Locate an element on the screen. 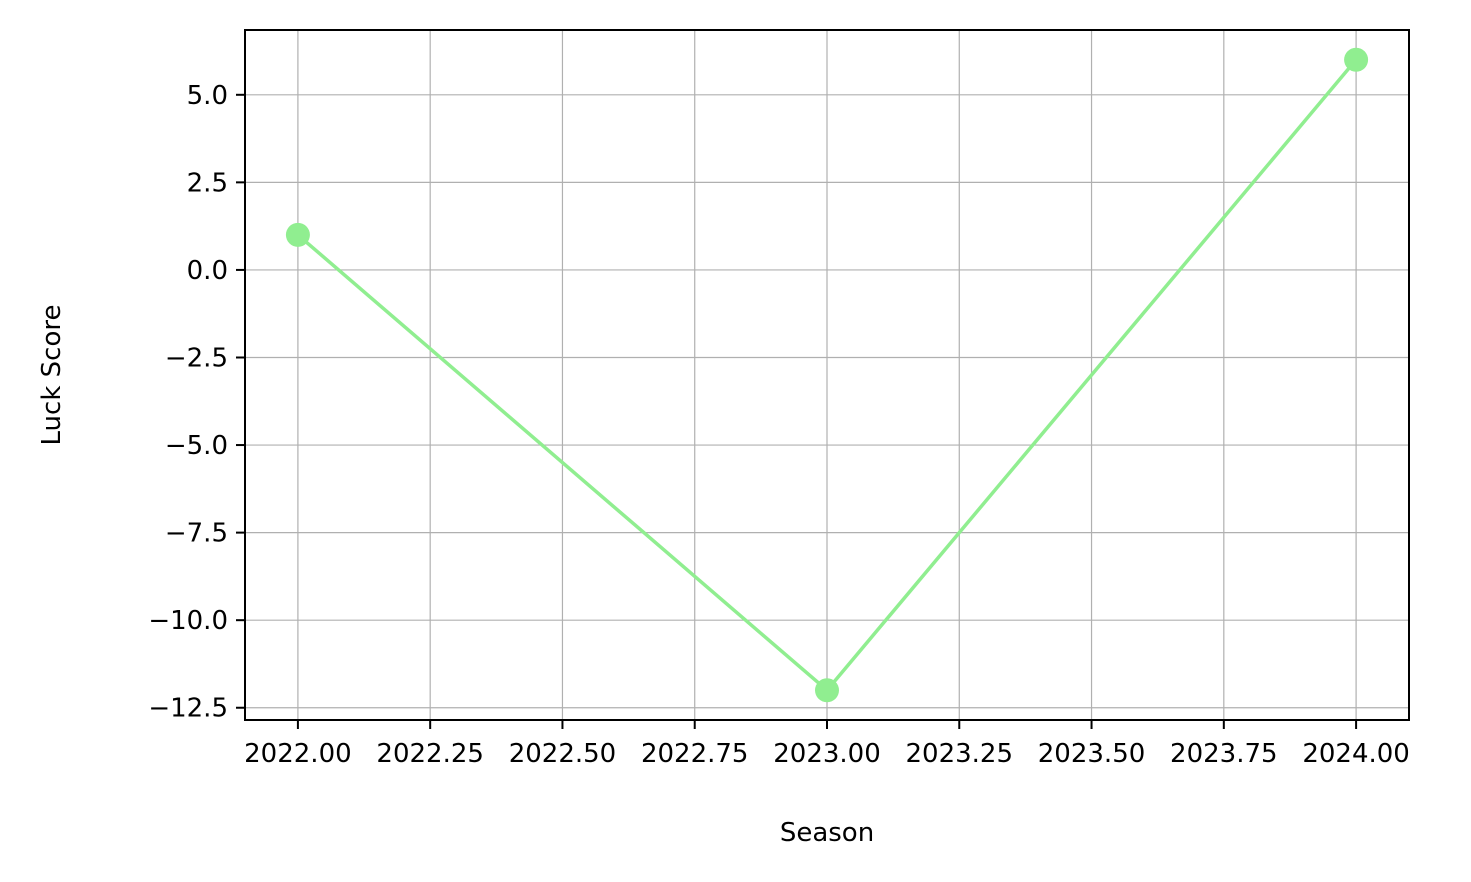  y-tick-label: −7.5 is located at coordinates (196, 534).